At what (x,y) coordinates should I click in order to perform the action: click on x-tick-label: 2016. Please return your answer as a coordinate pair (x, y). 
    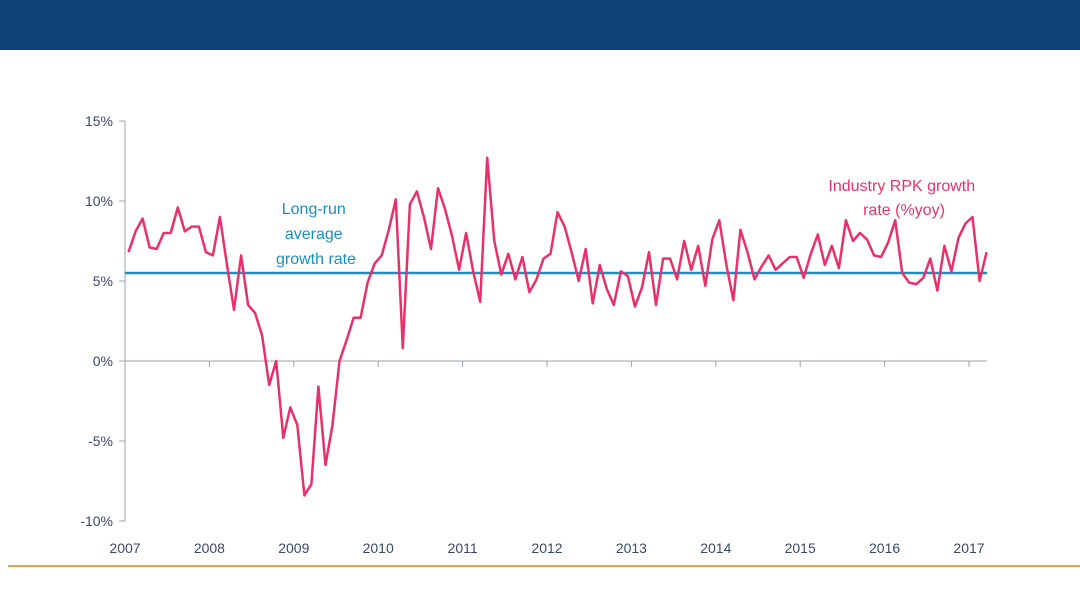
    Looking at the image, I should click on (884, 548).